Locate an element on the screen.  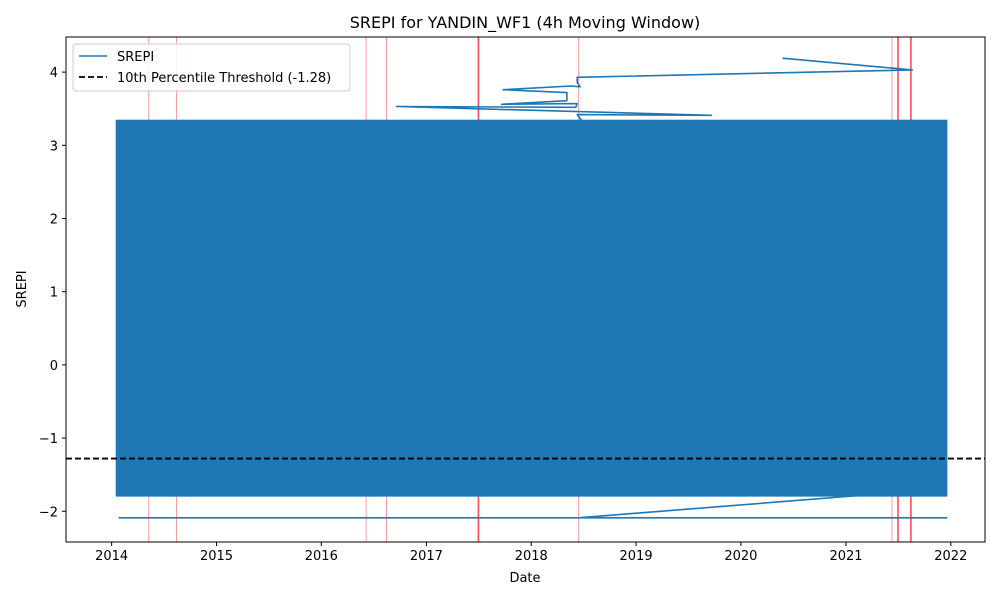
legend-box is located at coordinates (211, 67).